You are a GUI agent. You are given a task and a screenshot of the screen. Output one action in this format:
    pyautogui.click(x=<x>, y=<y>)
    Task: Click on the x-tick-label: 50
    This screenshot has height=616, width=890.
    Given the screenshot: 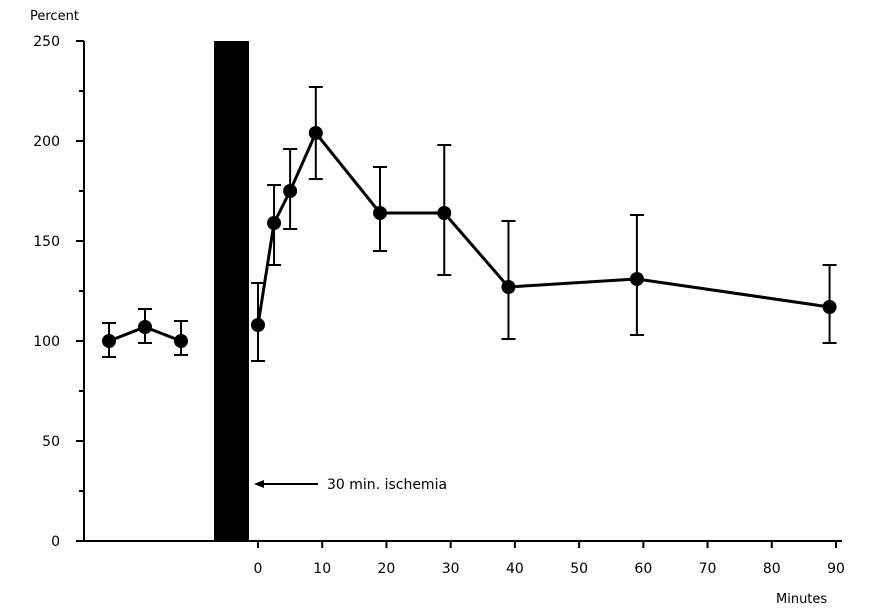 What is the action you would take?
    pyautogui.click(x=579, y=569)
    